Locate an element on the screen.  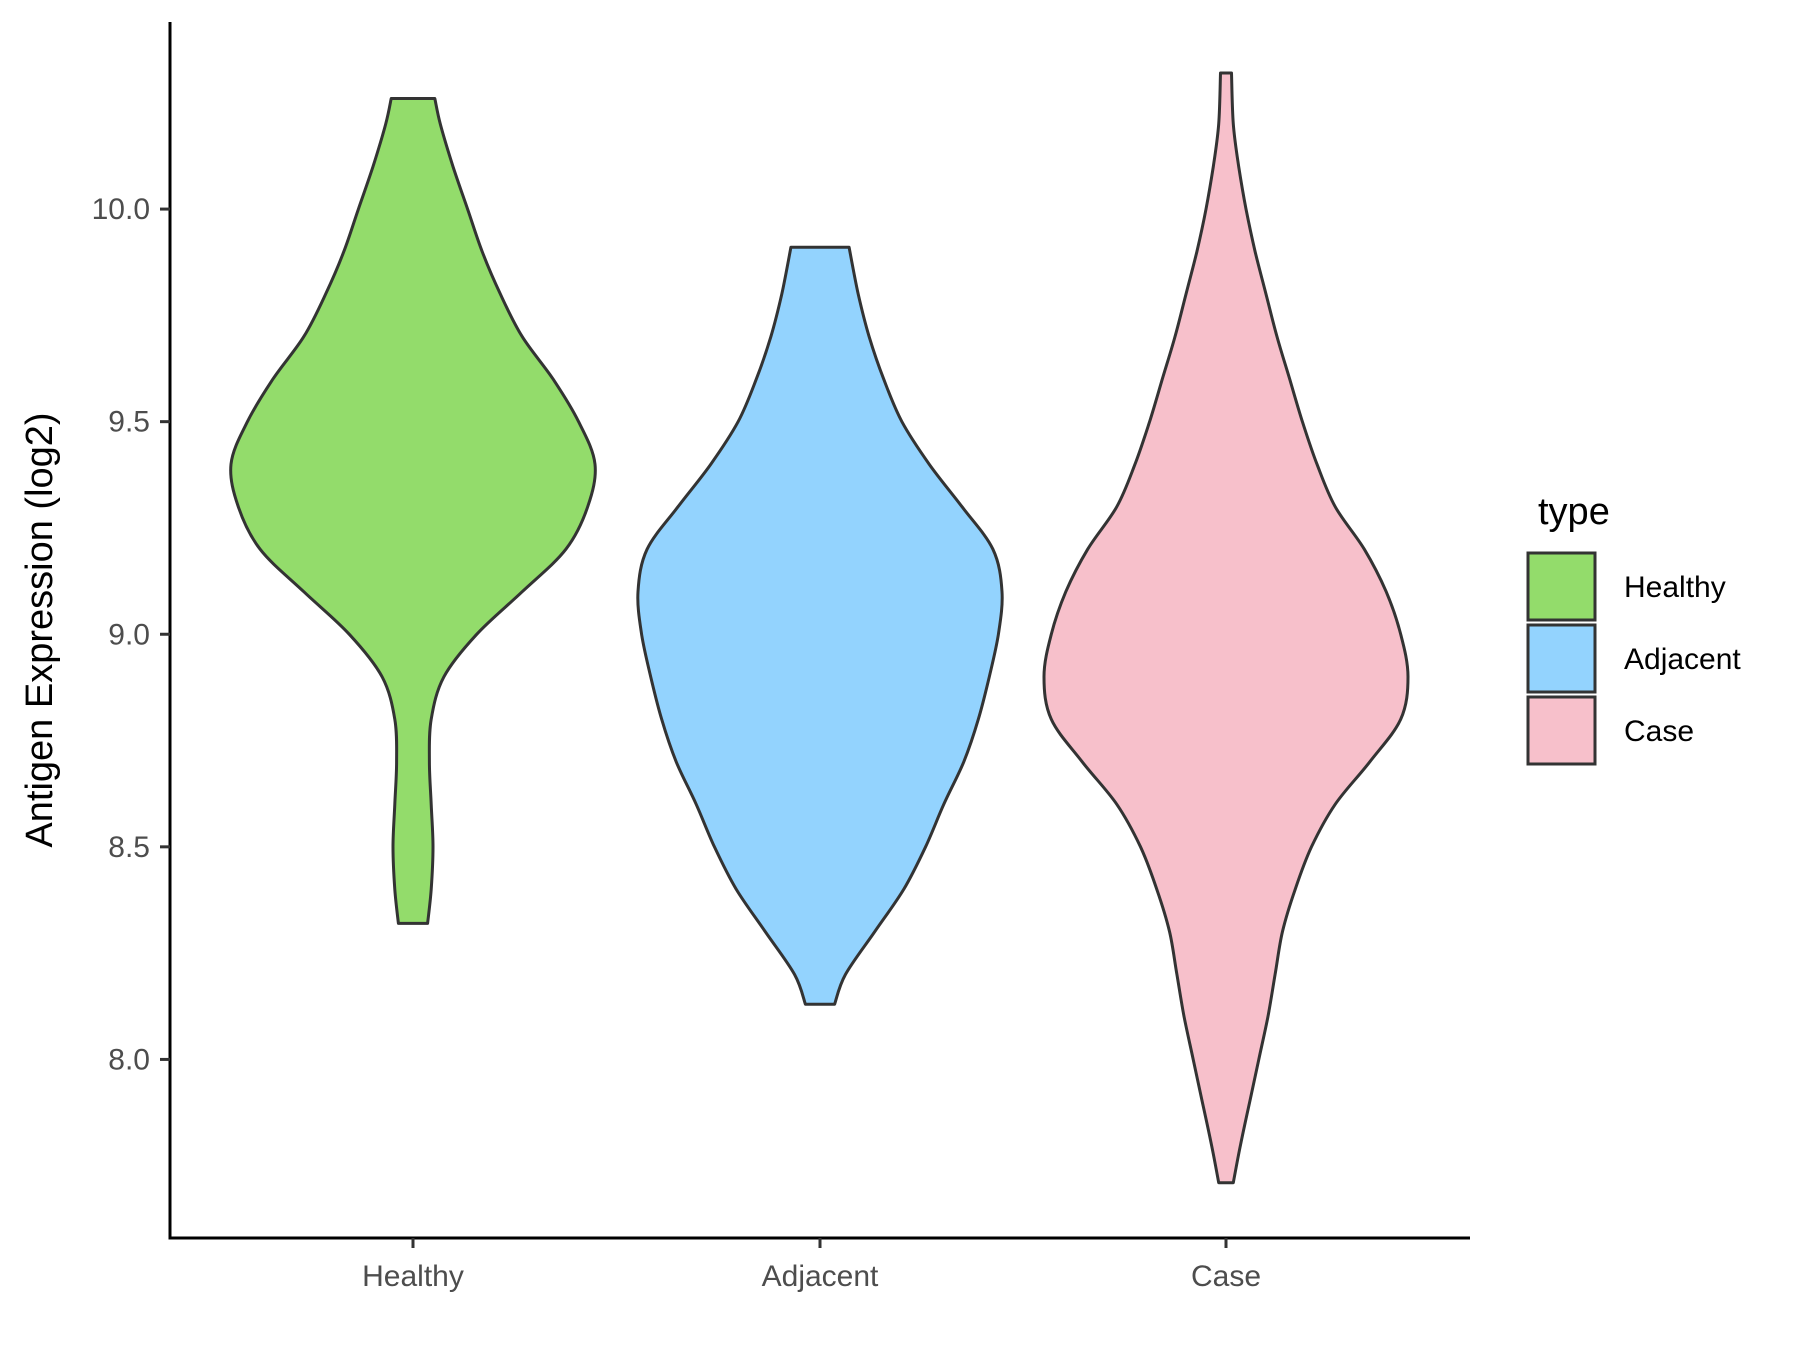
violin-adjacent is located at coordinates (820, 625).